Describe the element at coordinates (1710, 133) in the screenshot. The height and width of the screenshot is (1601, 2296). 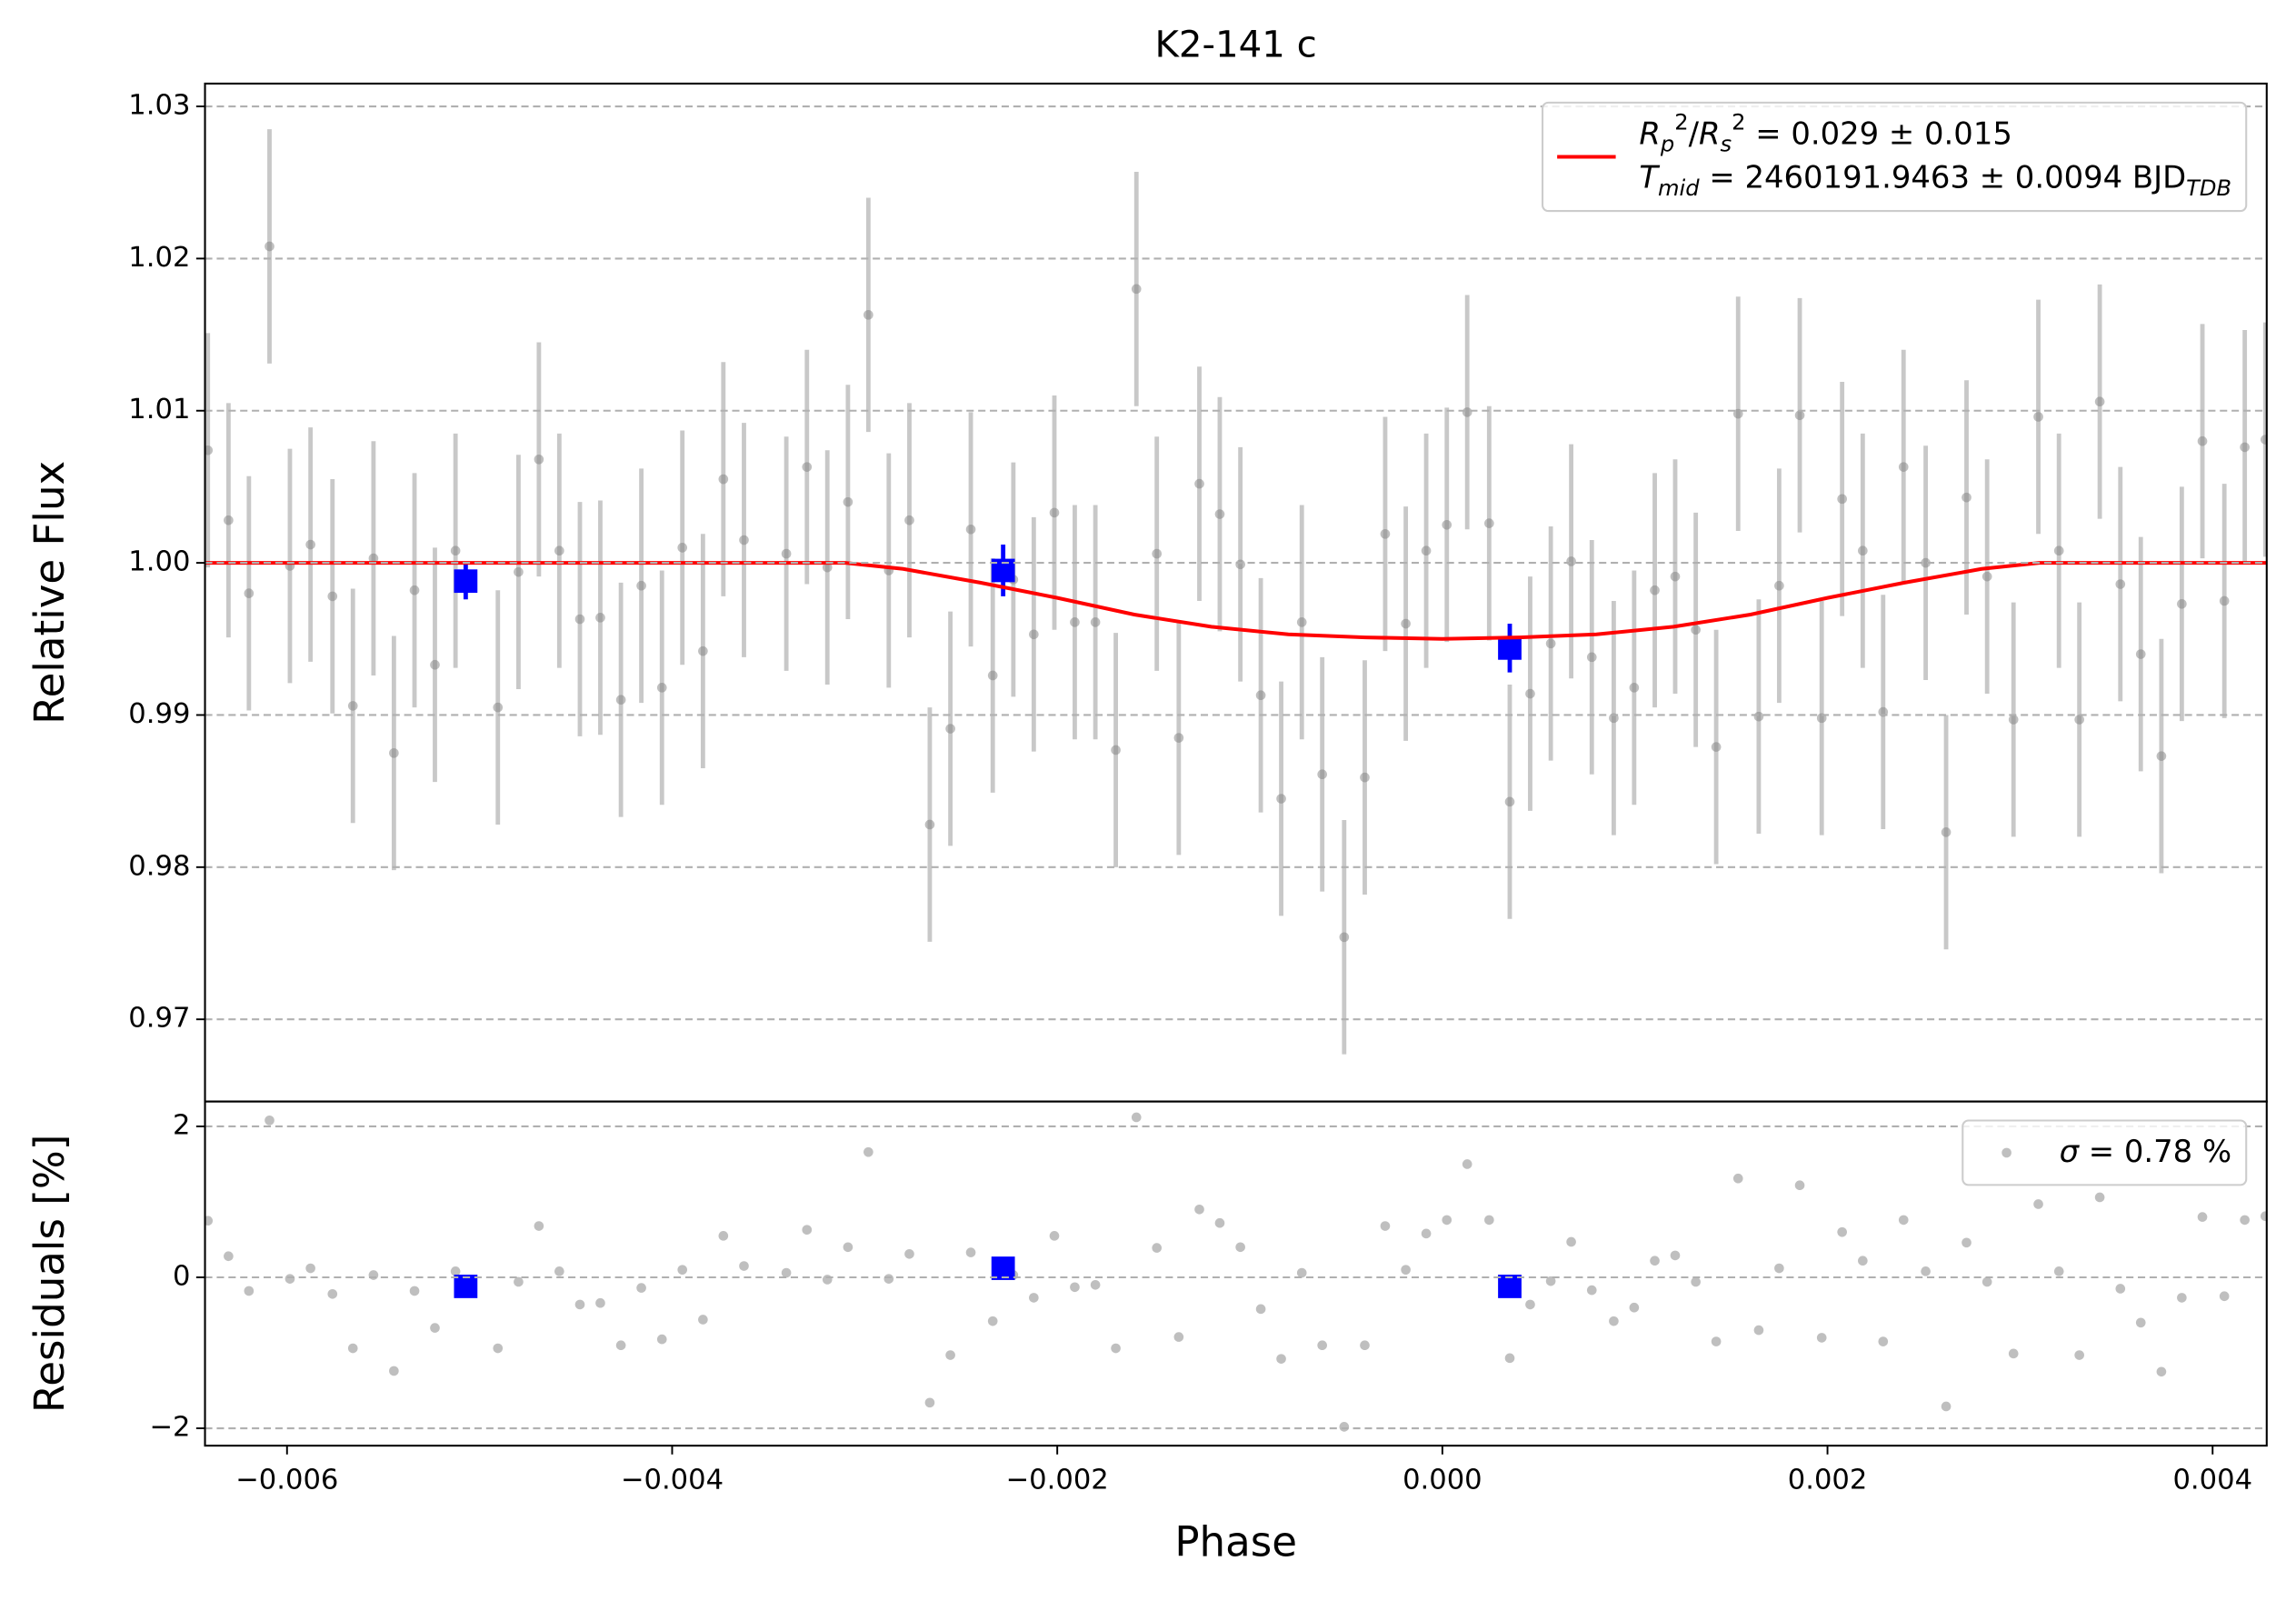
I see `legend-text: R` at that location.